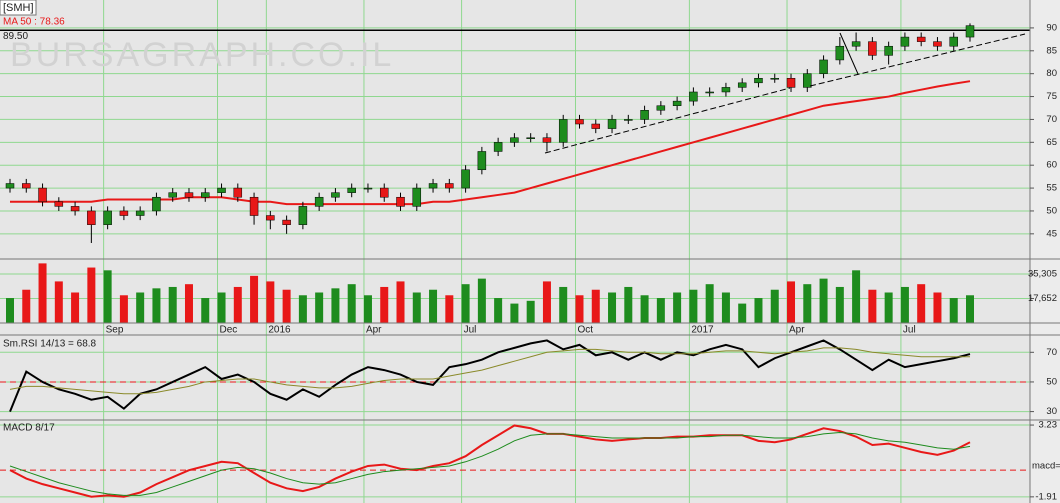  What do you see at coordinates (667, 120) in the screenshot?
I see `trend-line` at bounding box center [667, 120].